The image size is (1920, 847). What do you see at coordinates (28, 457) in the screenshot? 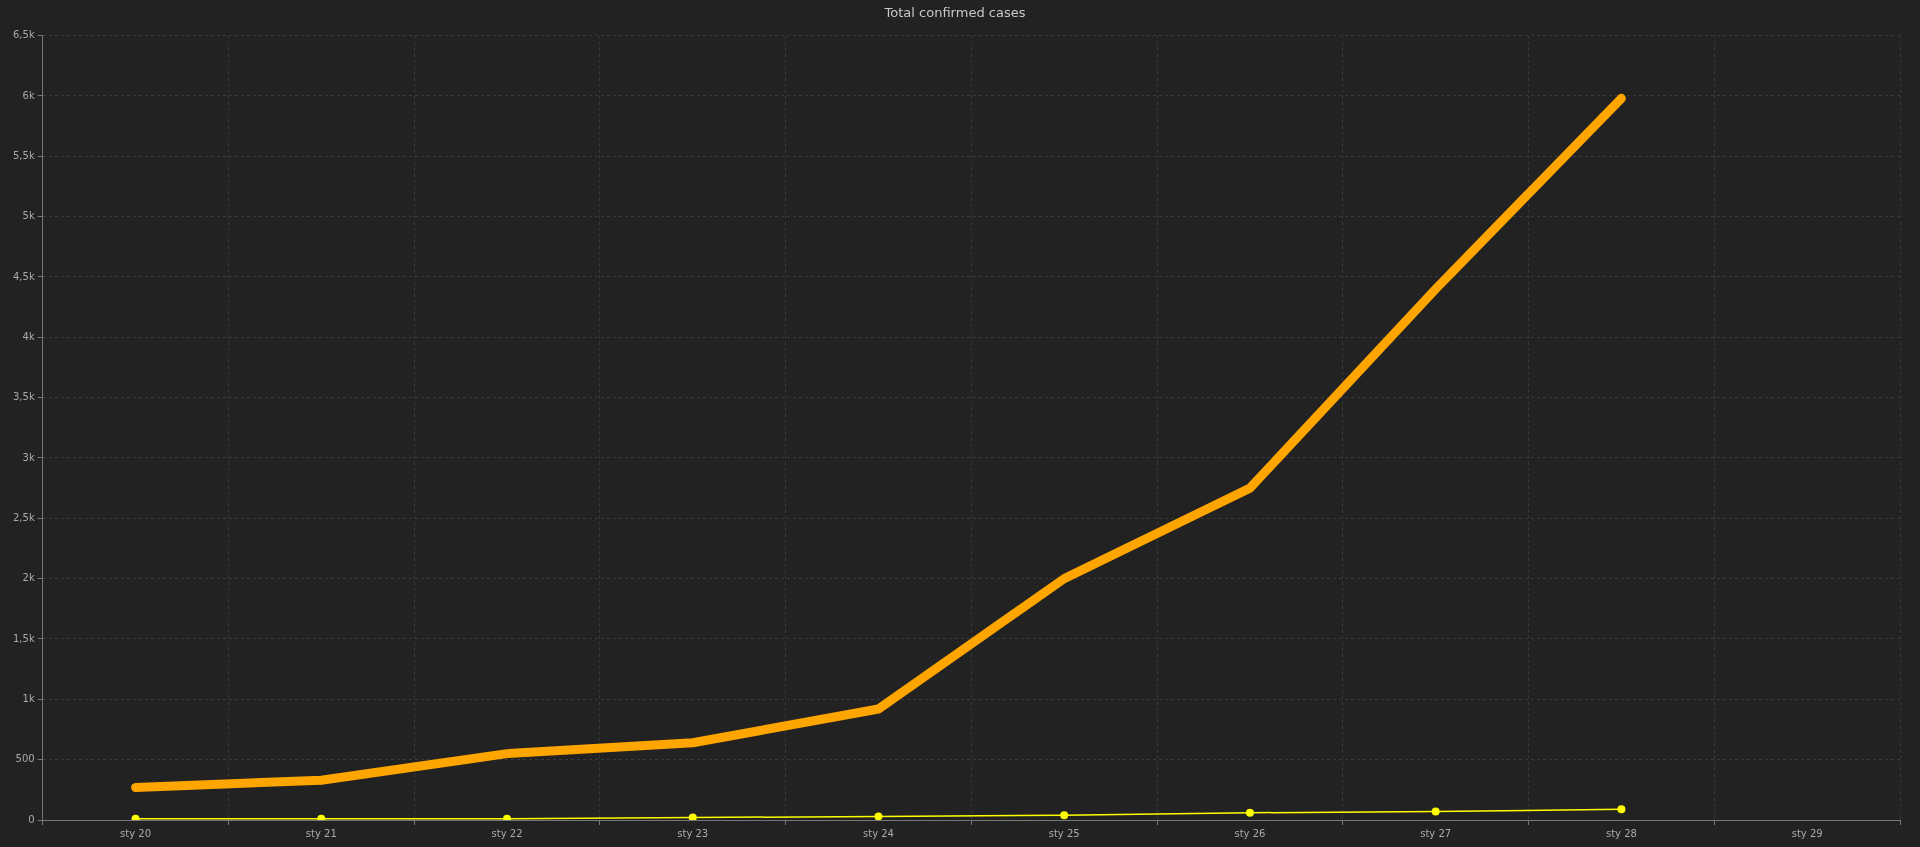
I see `y-tick-label: 3k` at bounding box center [28, 457].